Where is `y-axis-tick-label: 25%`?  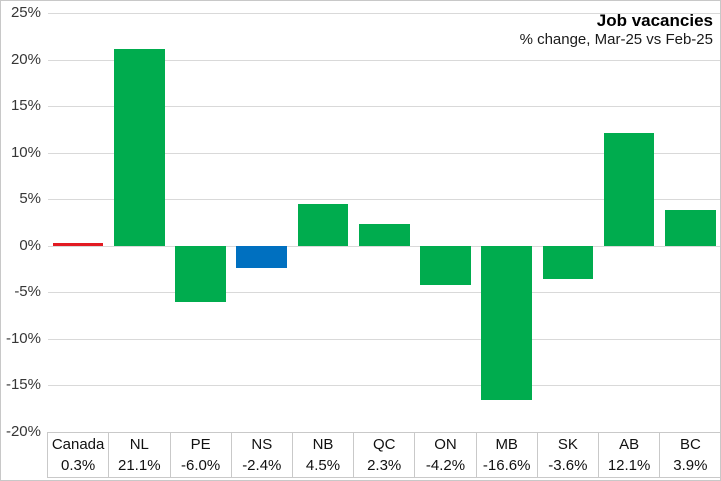
y-axis-tick-label: 25% is located at coordinates (25, 12).